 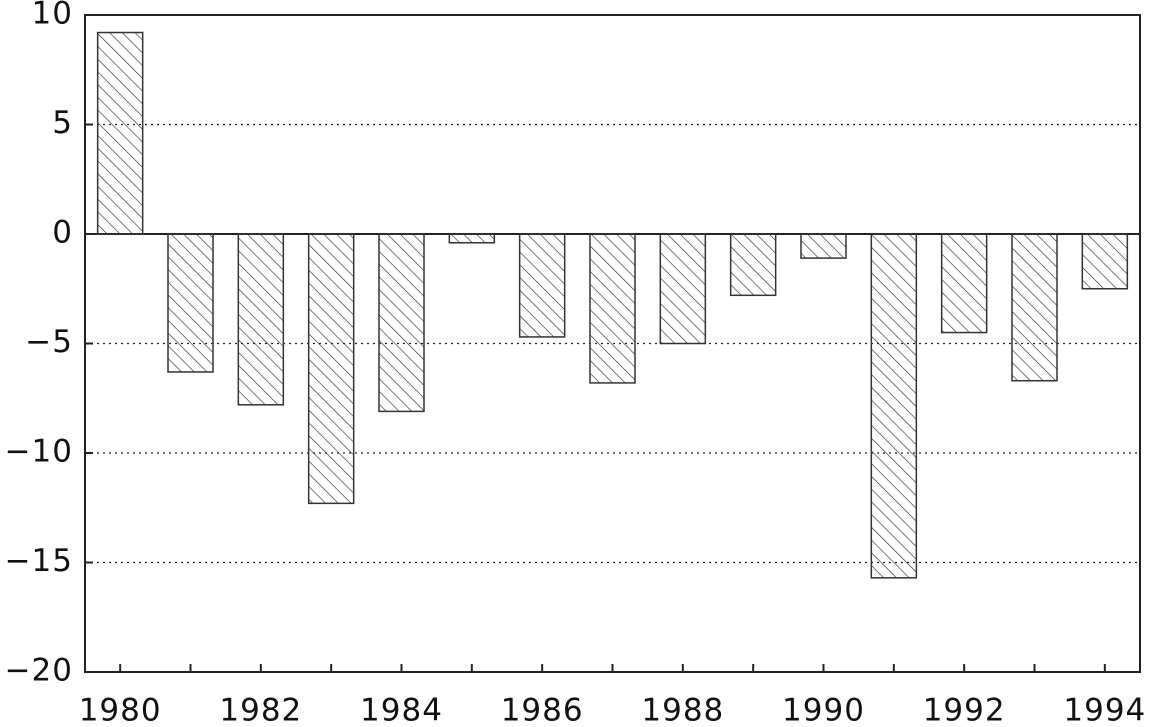 I want to click on y-tick-label: −15, so click(x=39, y=561).